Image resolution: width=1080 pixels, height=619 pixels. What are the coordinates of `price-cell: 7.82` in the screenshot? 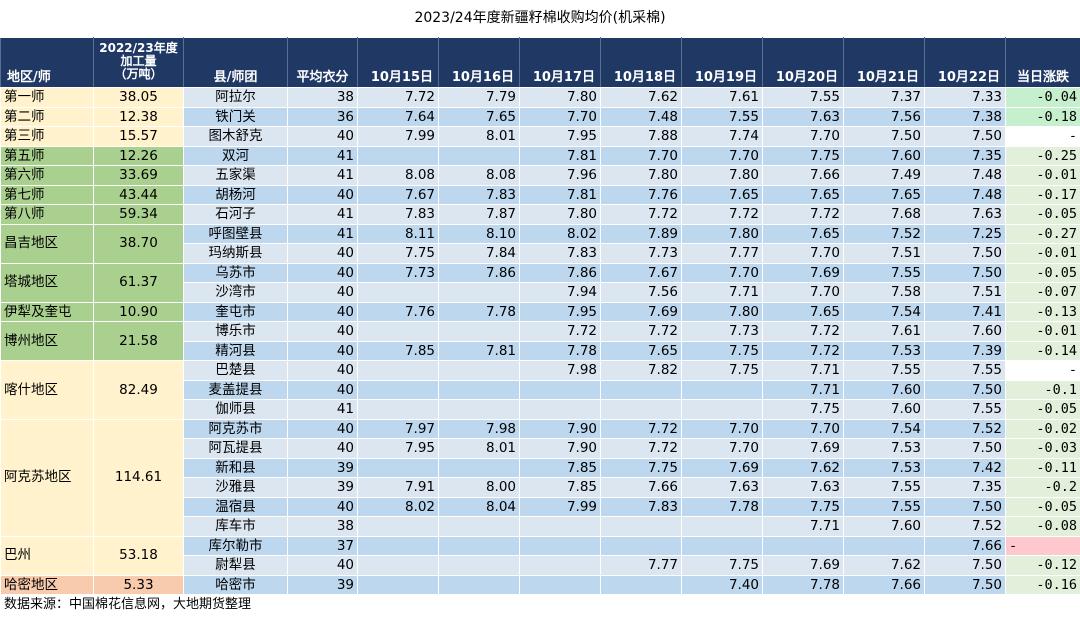 It's located at (641, 370).